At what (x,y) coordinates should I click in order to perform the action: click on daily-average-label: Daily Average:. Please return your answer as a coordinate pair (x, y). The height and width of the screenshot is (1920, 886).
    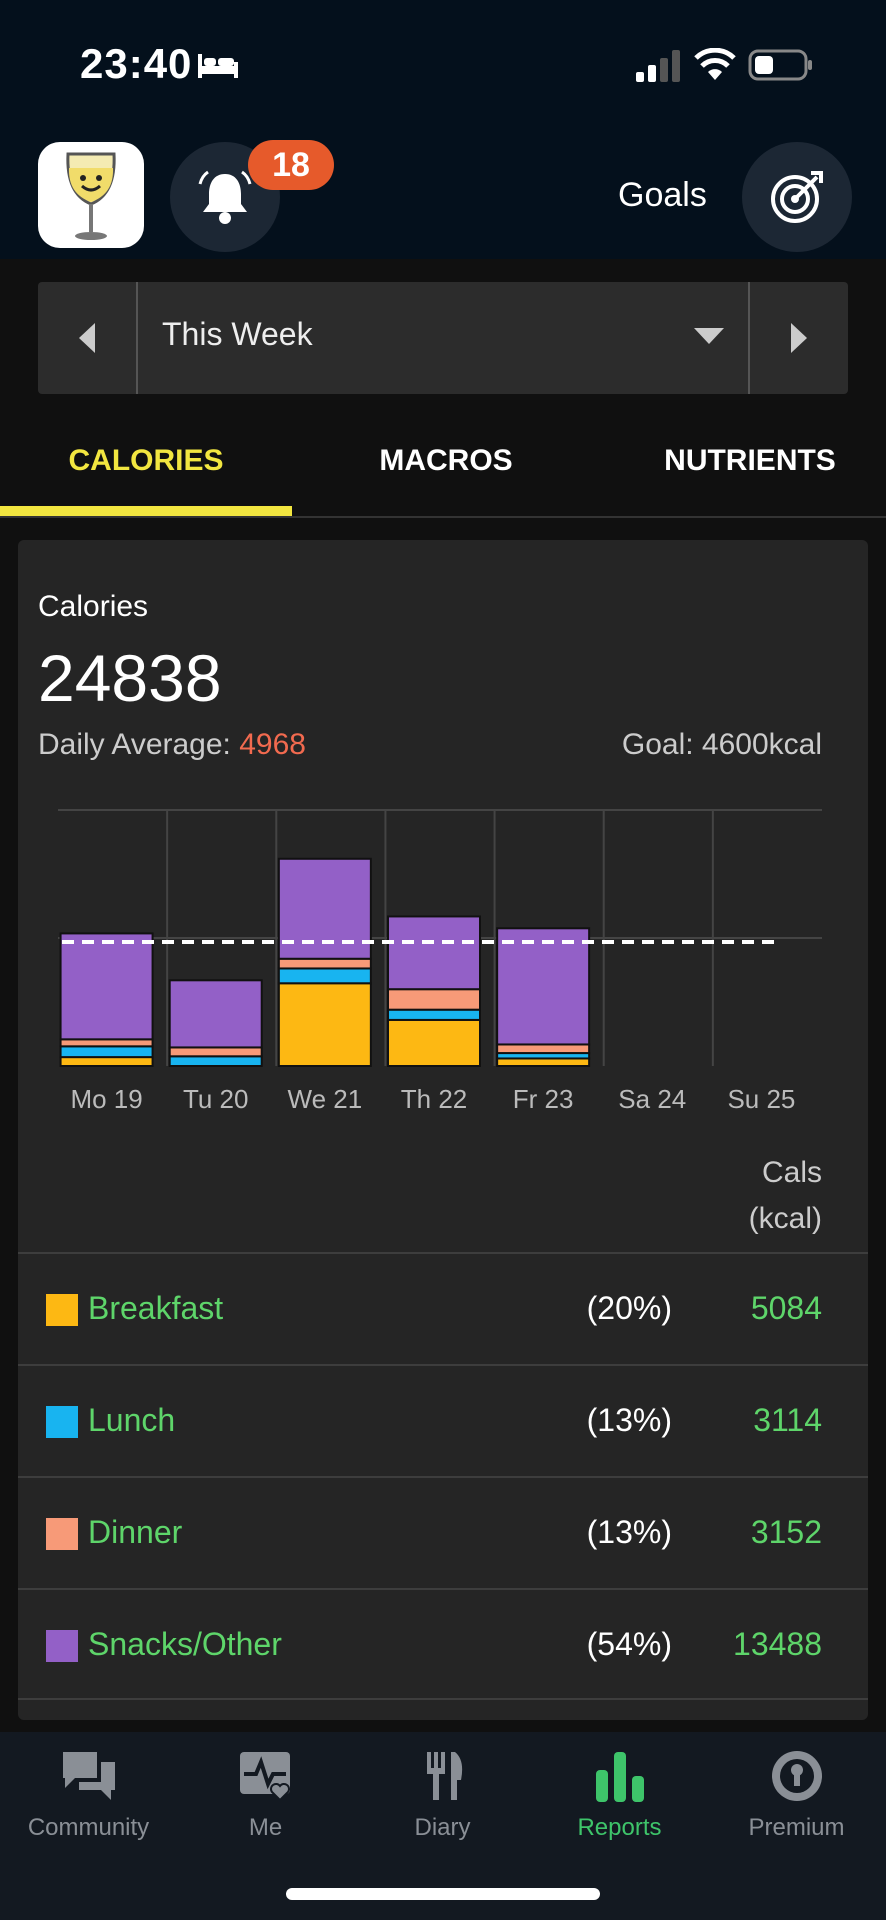
    Looking at the image, I should click on (139, 744).